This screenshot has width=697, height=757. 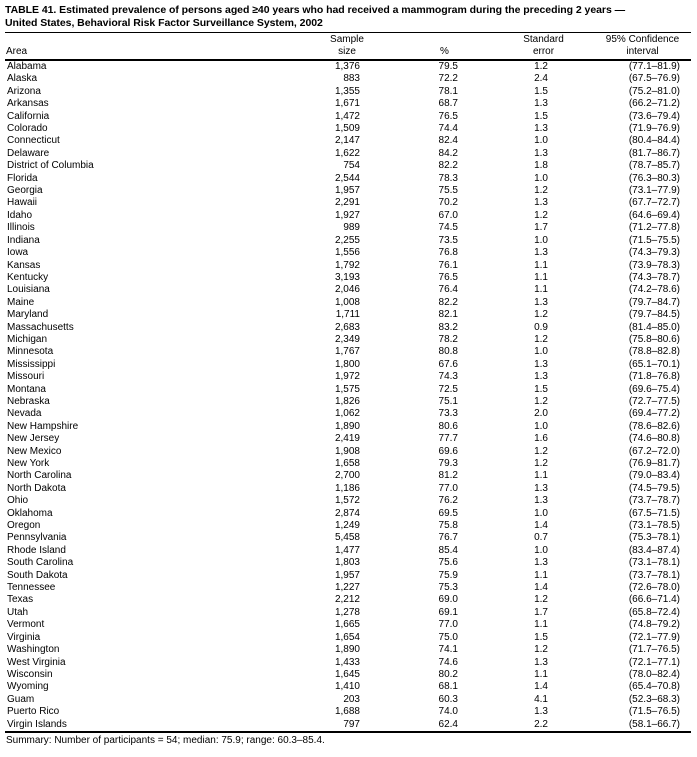 I want to click on area-cell: Pennsylvania, so click(x=37, y=538).